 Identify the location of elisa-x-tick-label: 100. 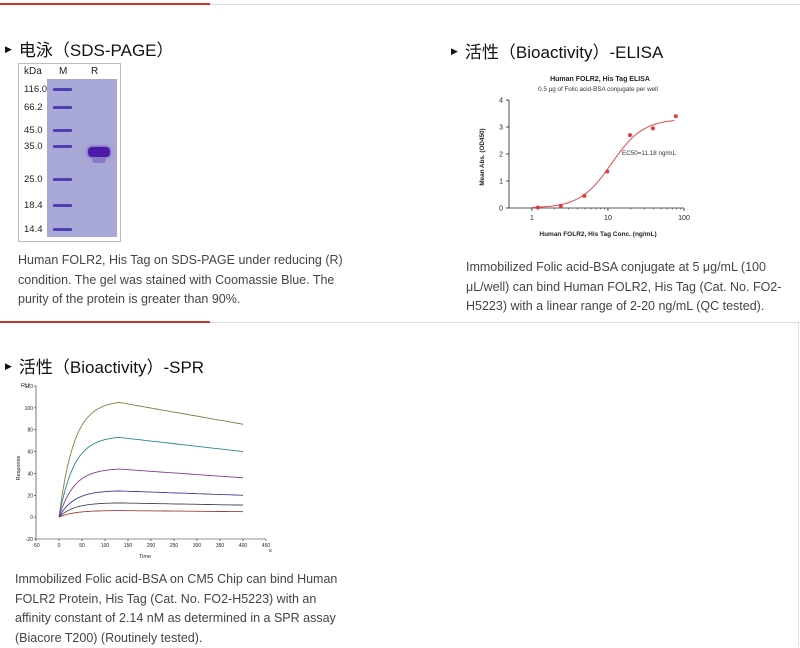
(684, 218).